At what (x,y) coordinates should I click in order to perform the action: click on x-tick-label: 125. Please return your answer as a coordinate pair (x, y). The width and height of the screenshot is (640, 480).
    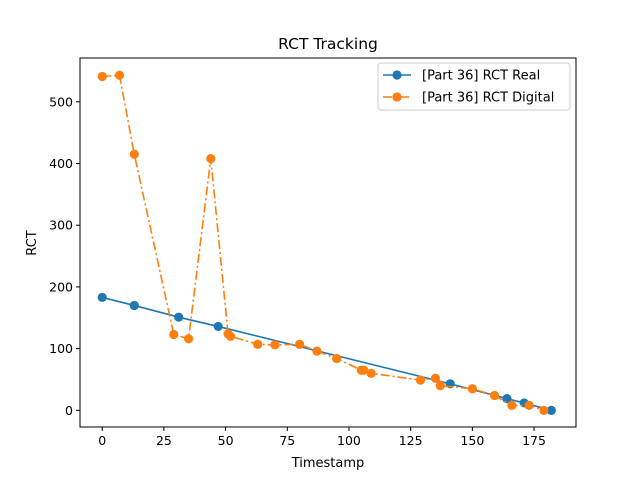
    Looking at the image, I should click on (411, 440).